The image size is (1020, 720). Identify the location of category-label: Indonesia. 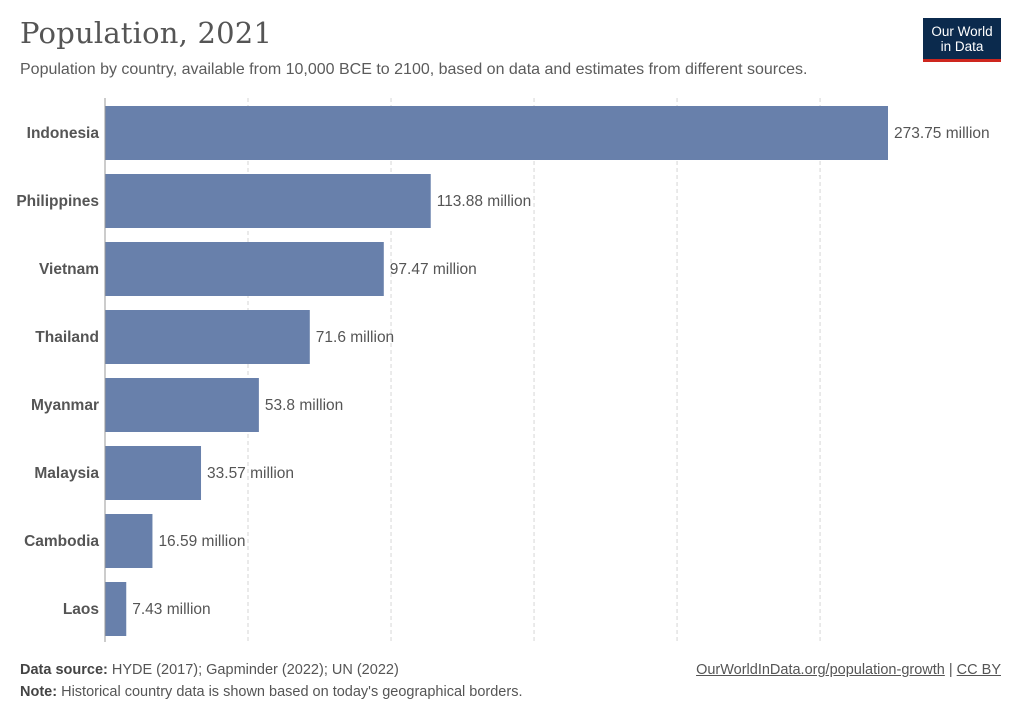
(63, 133).